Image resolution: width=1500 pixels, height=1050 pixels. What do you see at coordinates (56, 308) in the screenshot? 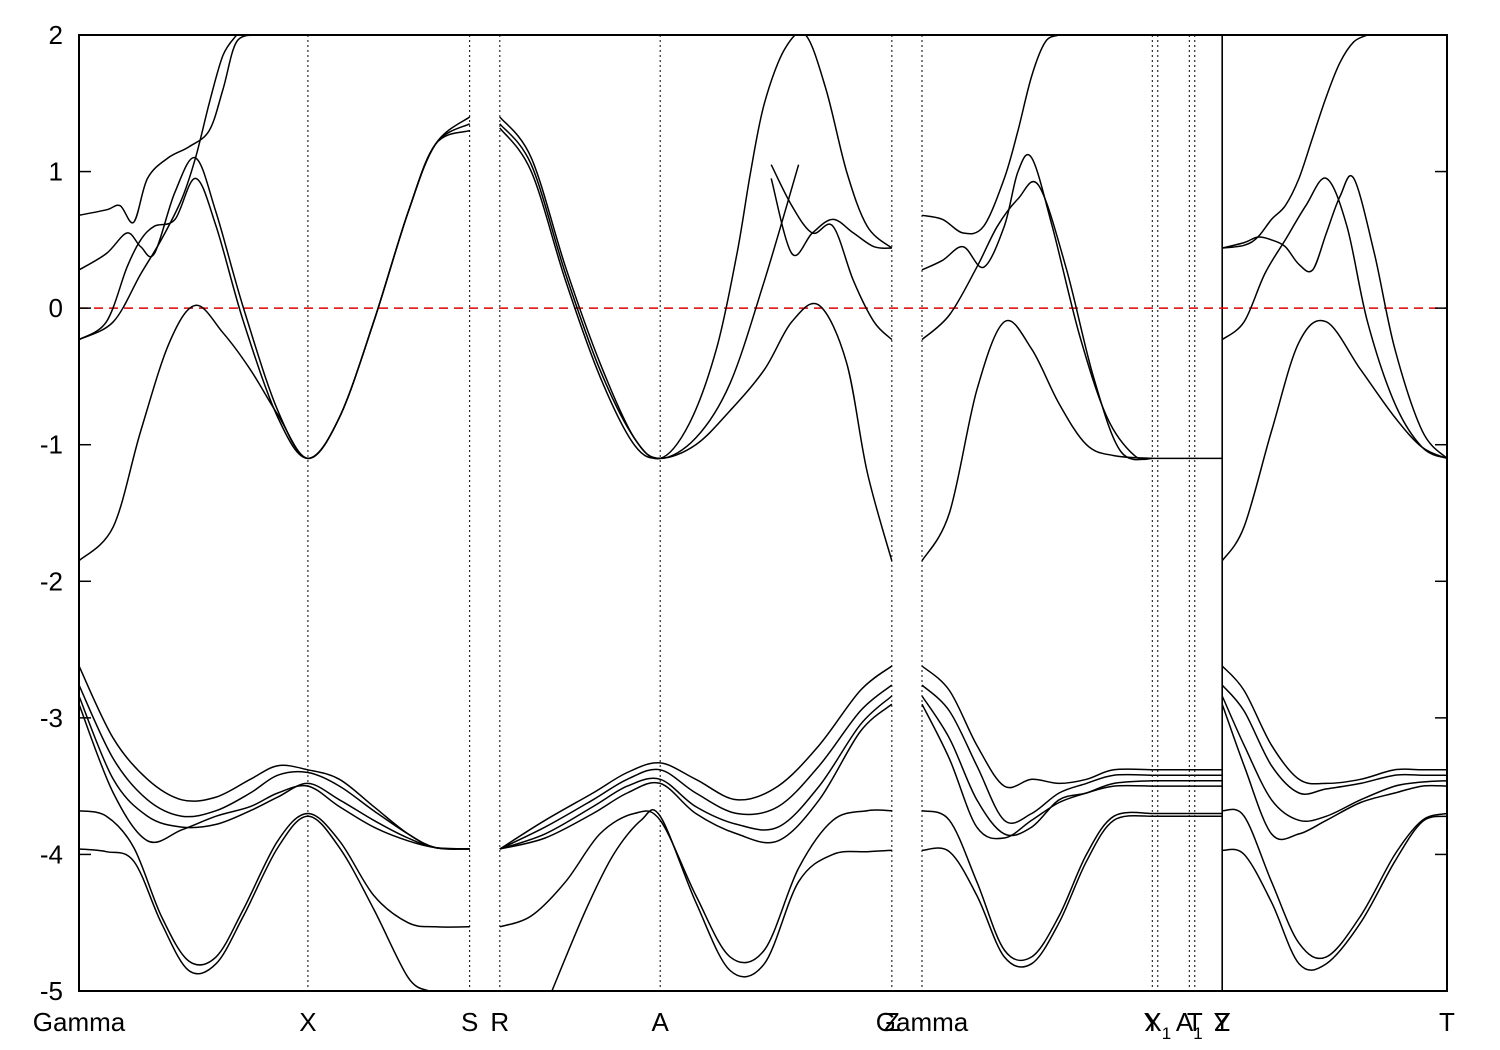
I see `y-tick-label: 0` at bounding box center [56, 308].